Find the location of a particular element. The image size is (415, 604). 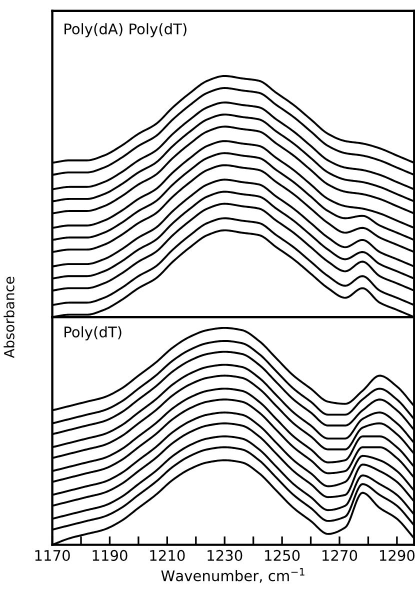

x-tick-label: 1290 is located at coordinates (397, 555).